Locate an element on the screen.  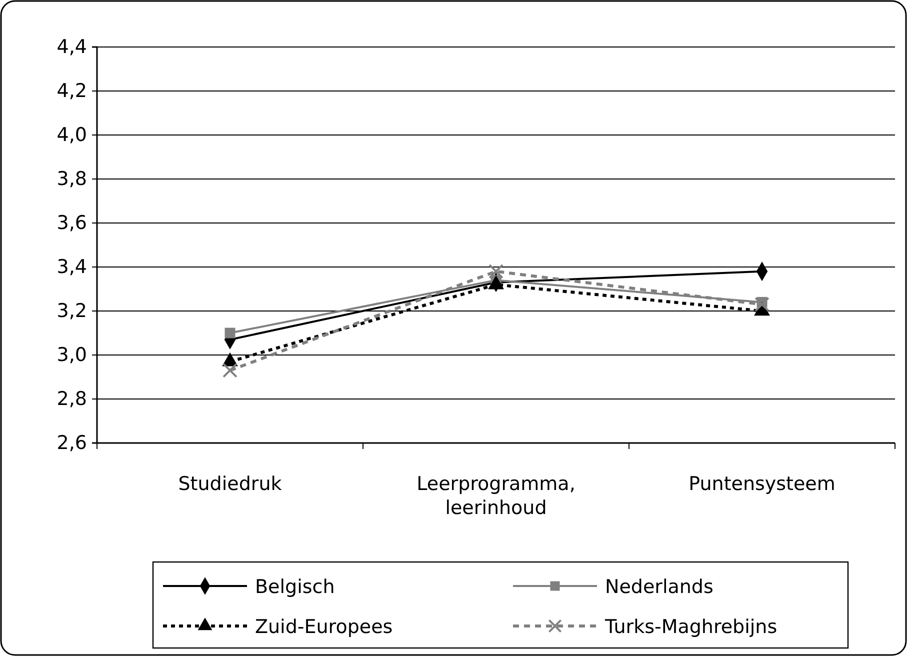
y-tick-label: 2,8 is located at coordinates (71, 399).